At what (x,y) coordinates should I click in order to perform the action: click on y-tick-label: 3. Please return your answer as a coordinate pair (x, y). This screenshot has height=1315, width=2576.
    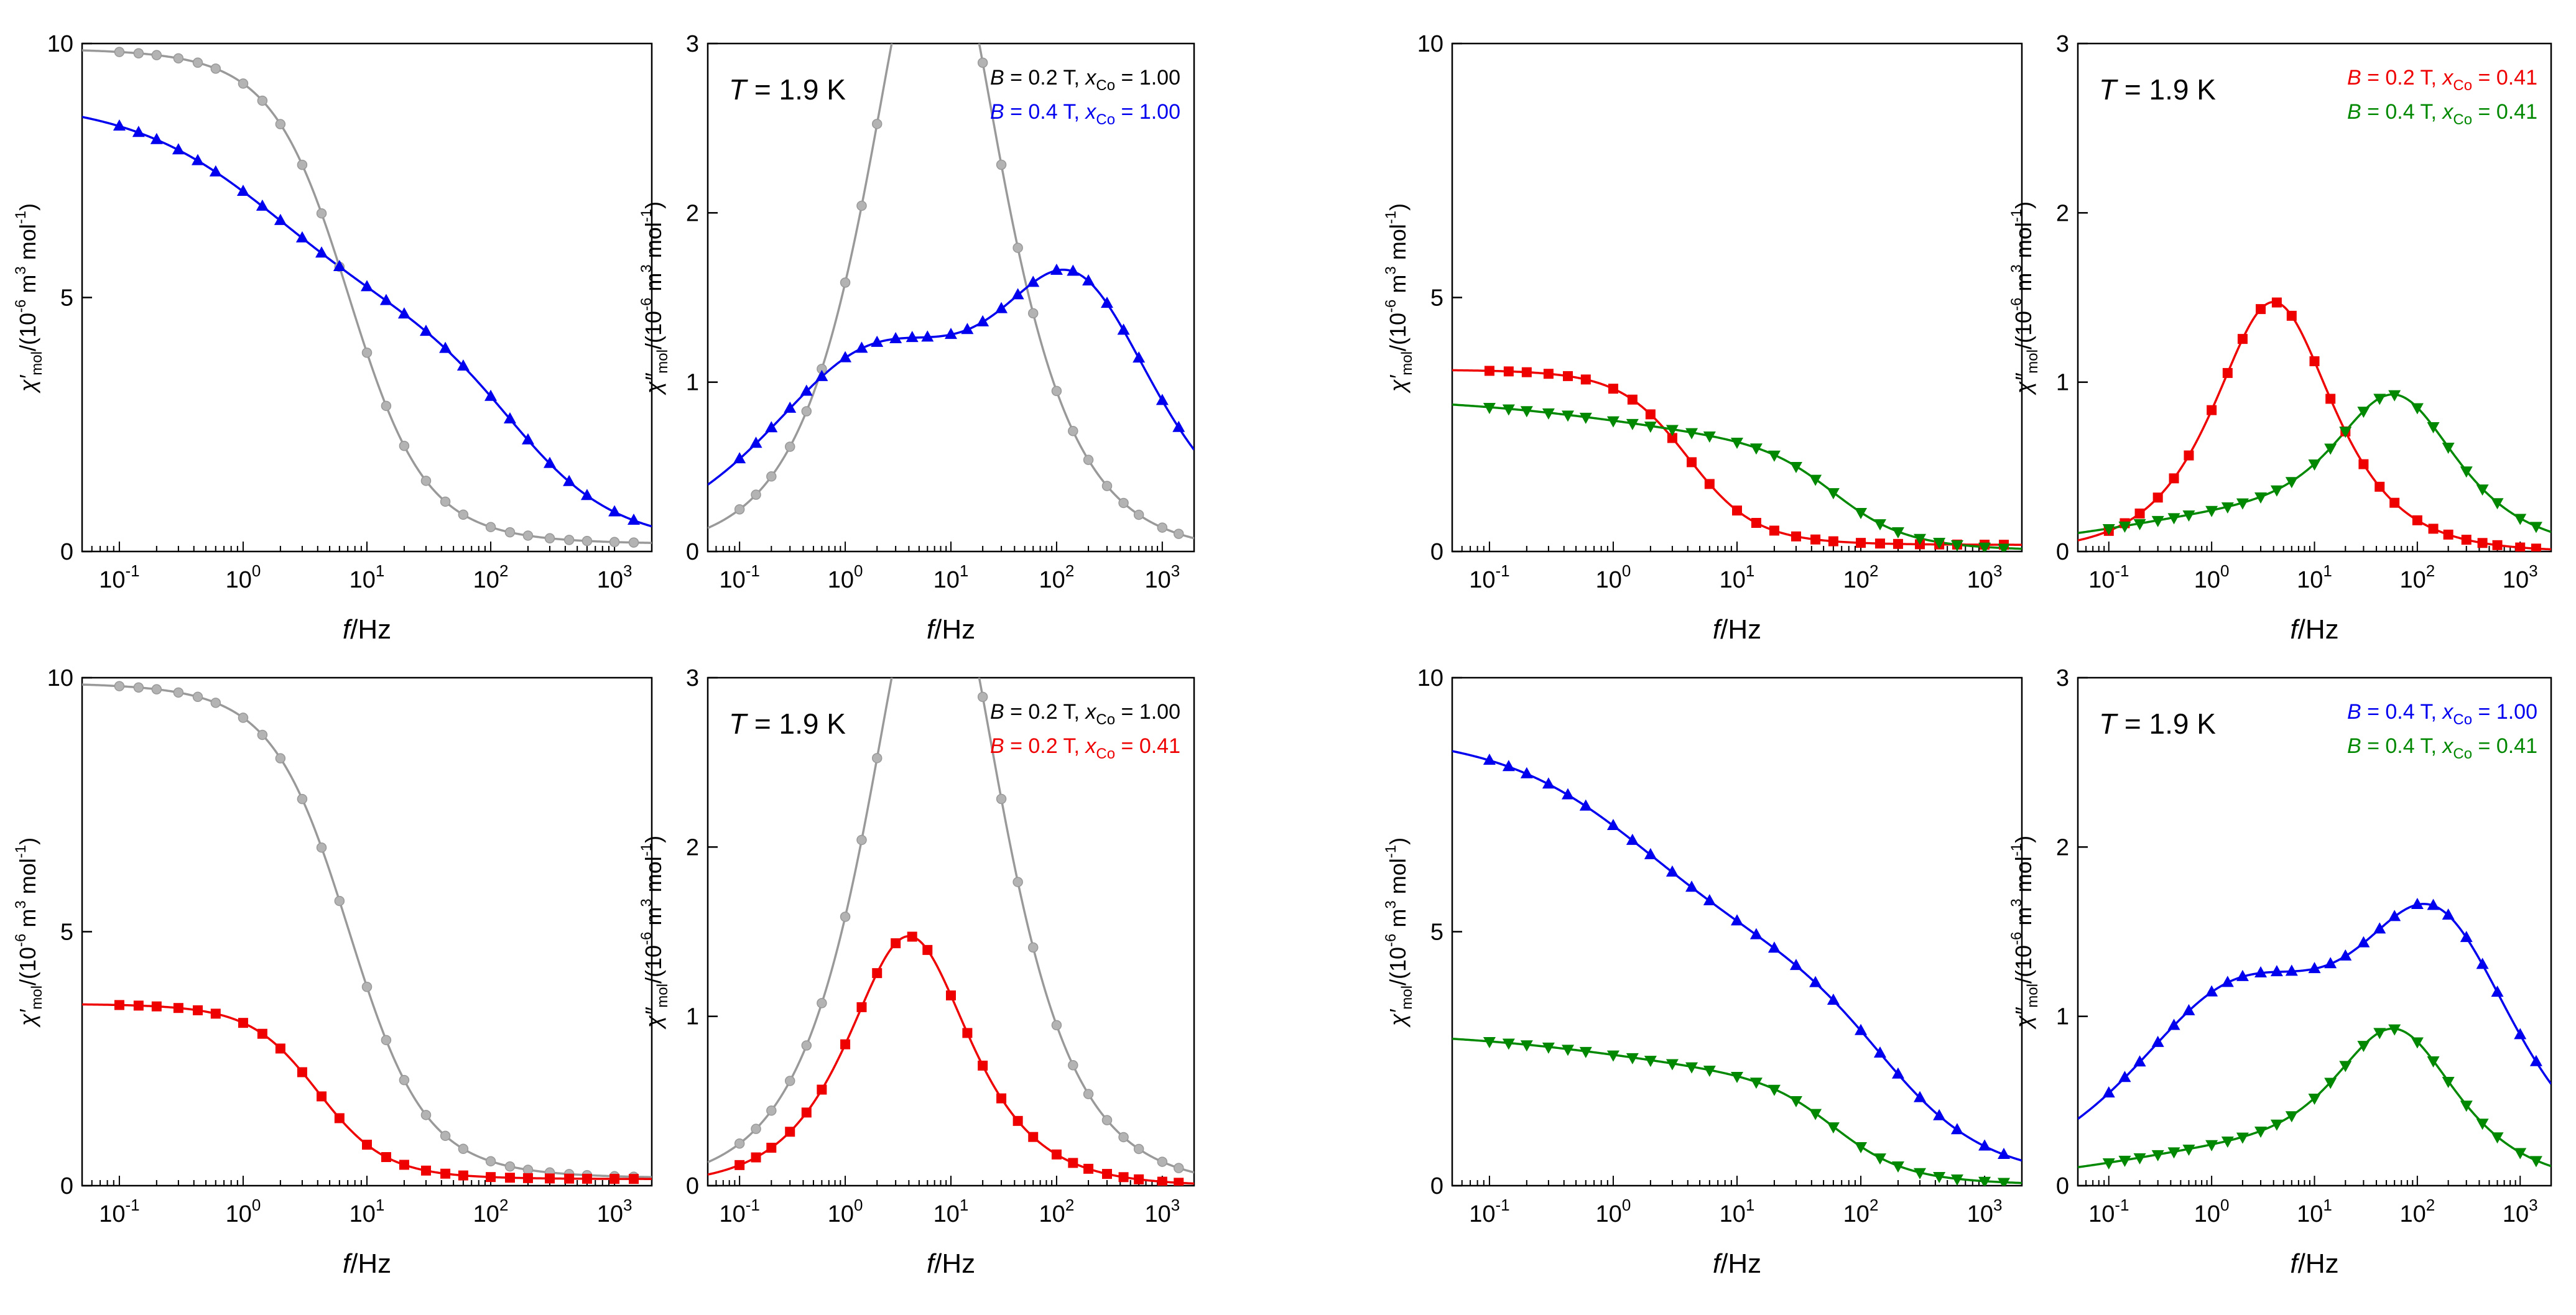
    Looking at the image, I should click on (693, 44).